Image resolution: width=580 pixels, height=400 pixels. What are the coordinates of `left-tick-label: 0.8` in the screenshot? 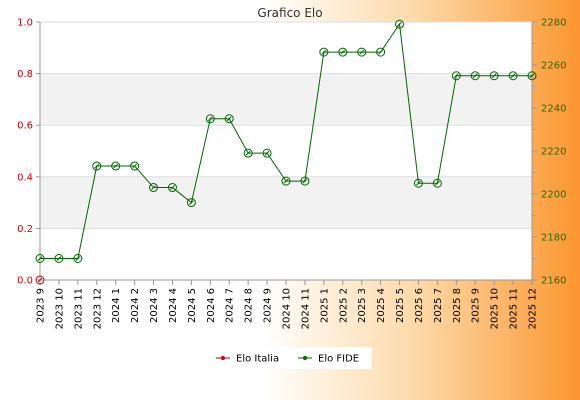 It's located at (25, 74).